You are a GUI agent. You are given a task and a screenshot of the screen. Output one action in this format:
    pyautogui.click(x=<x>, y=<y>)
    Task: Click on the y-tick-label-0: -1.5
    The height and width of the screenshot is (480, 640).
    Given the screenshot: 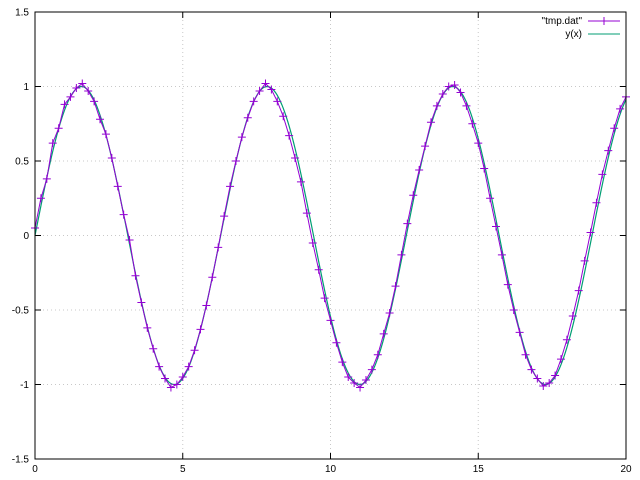 What is the action you would take?
    pyautogui.click(x=21, y=460)
    